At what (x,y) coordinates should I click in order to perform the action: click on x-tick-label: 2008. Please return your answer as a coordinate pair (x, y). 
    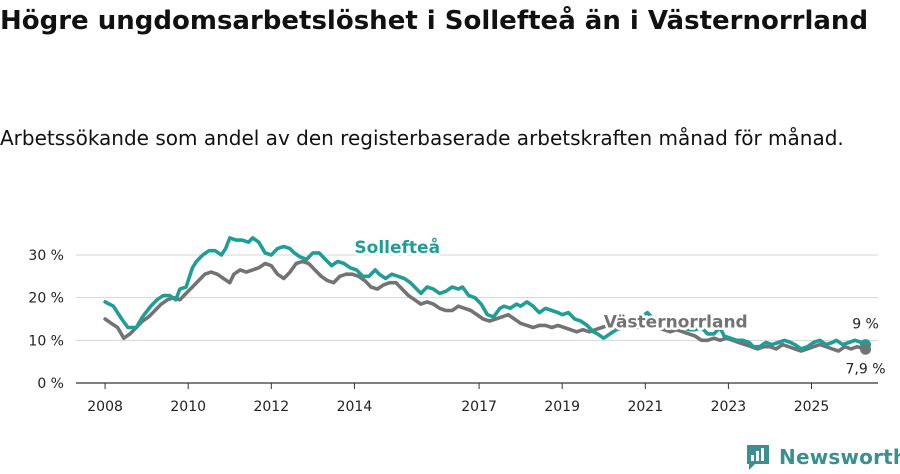
    Looking at the image, I should click on (105, 407).